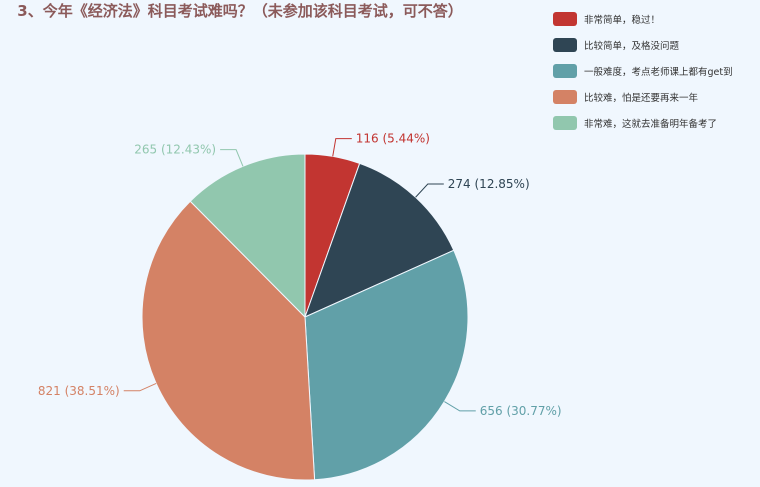  What do you see at coordinates (641, 98) in the screenshot?
I see `legend-label-fairly-hard: 比较难，怕是还要再来一年` at bounding box center [641, 98].